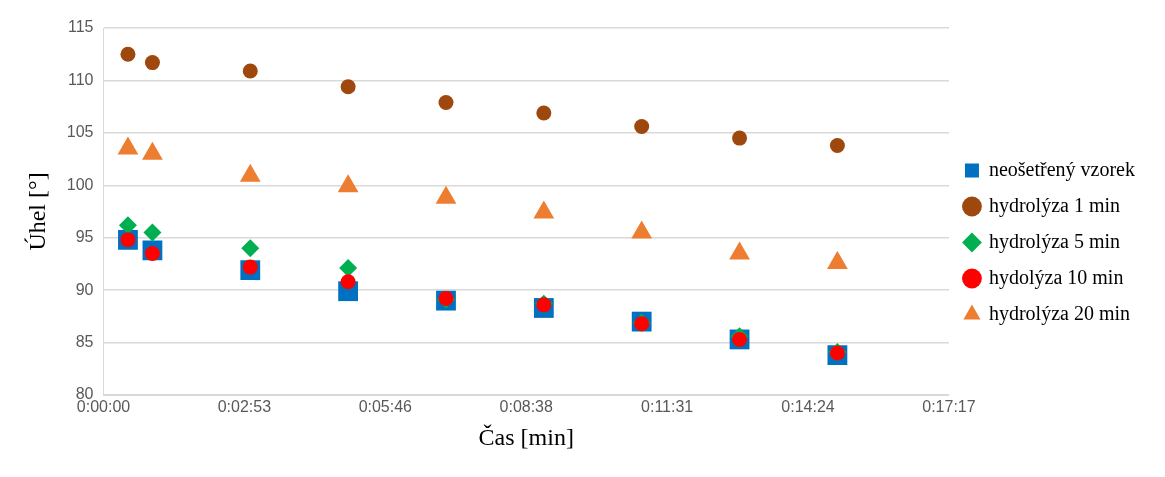 Image resolution: width=1165 pixels, height=477 pixels. Describe the element at coordinates (103, 407) in the screenshot. I see `x-tick-label: 0:00:00` at that location.